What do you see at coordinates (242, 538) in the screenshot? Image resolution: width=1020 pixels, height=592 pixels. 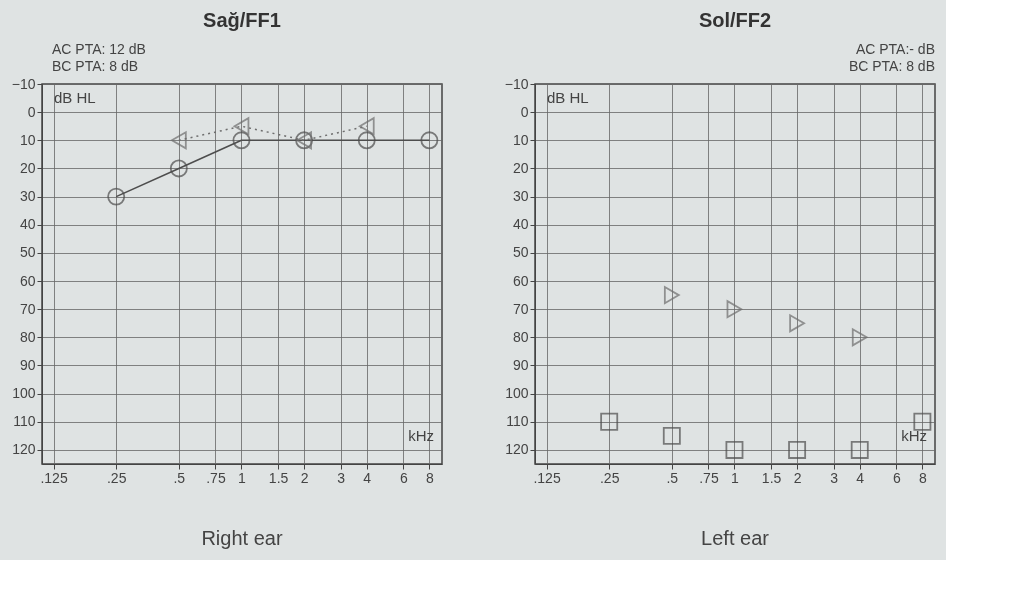 I see `text: Right ear` at bounding box center [242, 538].